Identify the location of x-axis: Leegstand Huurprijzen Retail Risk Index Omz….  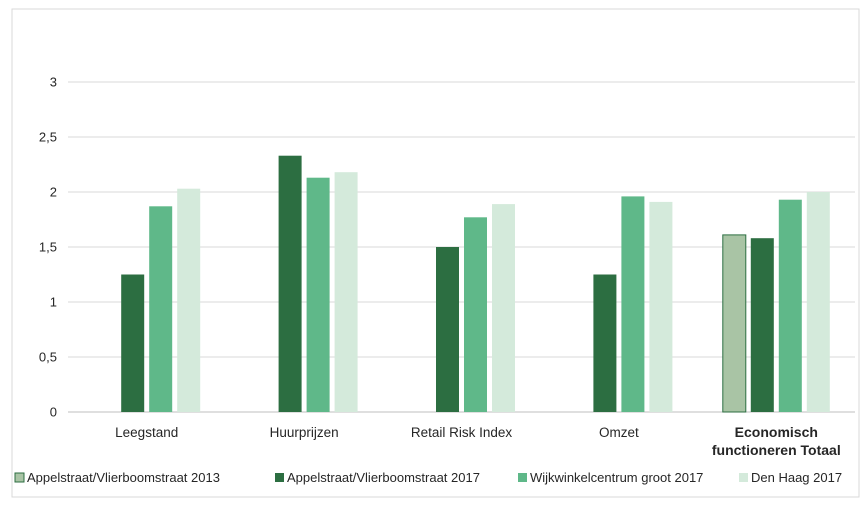
(478, 441).